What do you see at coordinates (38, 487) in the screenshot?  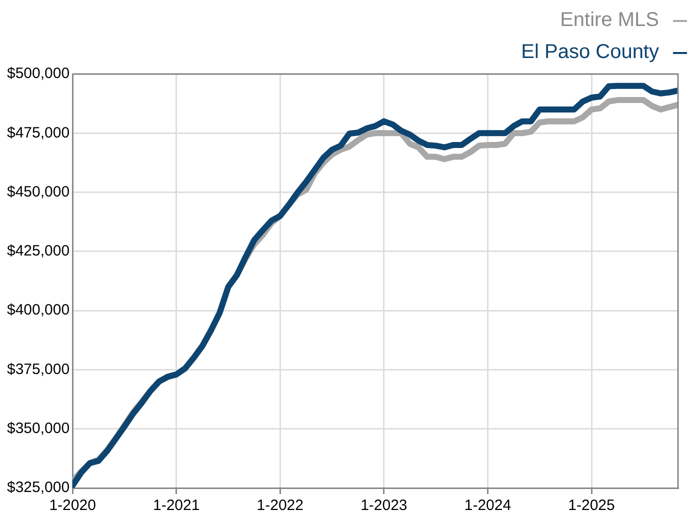 I see `y-tick-label: $325,000` at bounding box center [38, 487].